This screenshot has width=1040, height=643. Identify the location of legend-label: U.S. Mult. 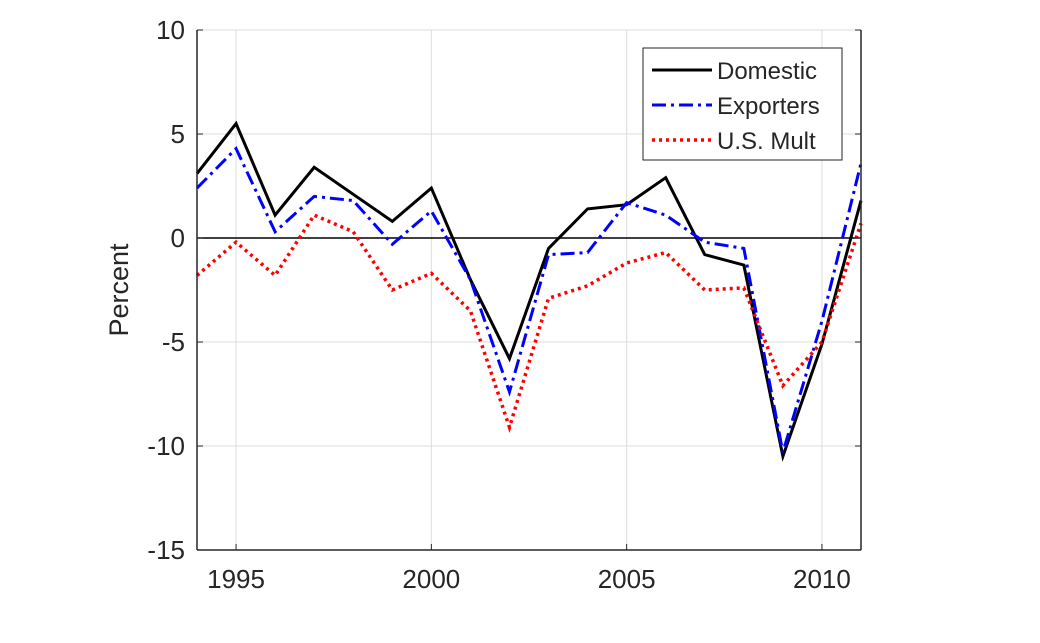
(766, 141).